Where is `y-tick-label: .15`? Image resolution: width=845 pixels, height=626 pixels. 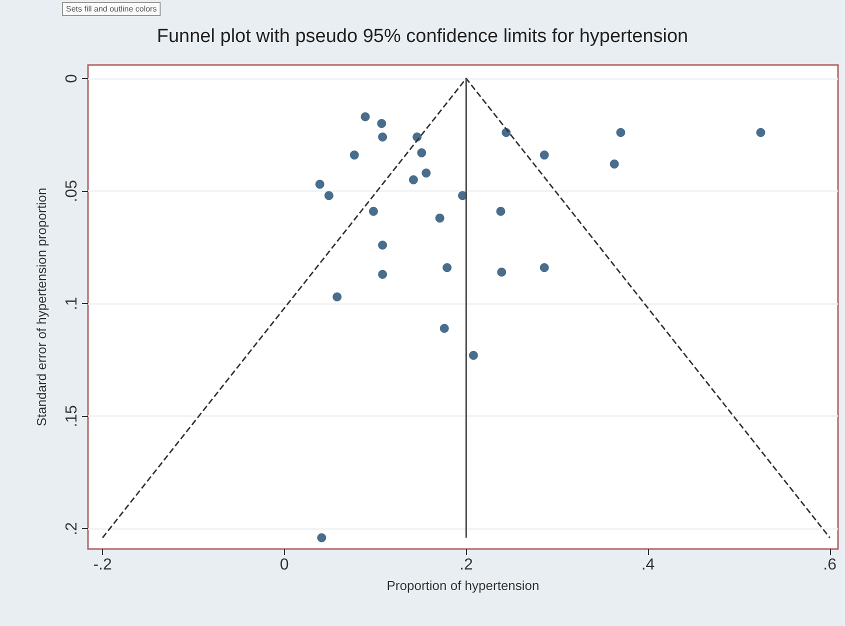
y-tick-label: .15 is located at coordinates (72, 416).